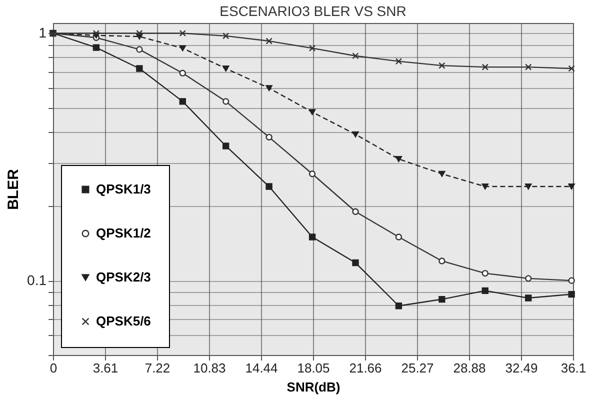 This screenshot has width=597, height=419. Describe the element at coordinates (469, 368) in the screenshot. I see `x-tick-label: 28.88` at that location.